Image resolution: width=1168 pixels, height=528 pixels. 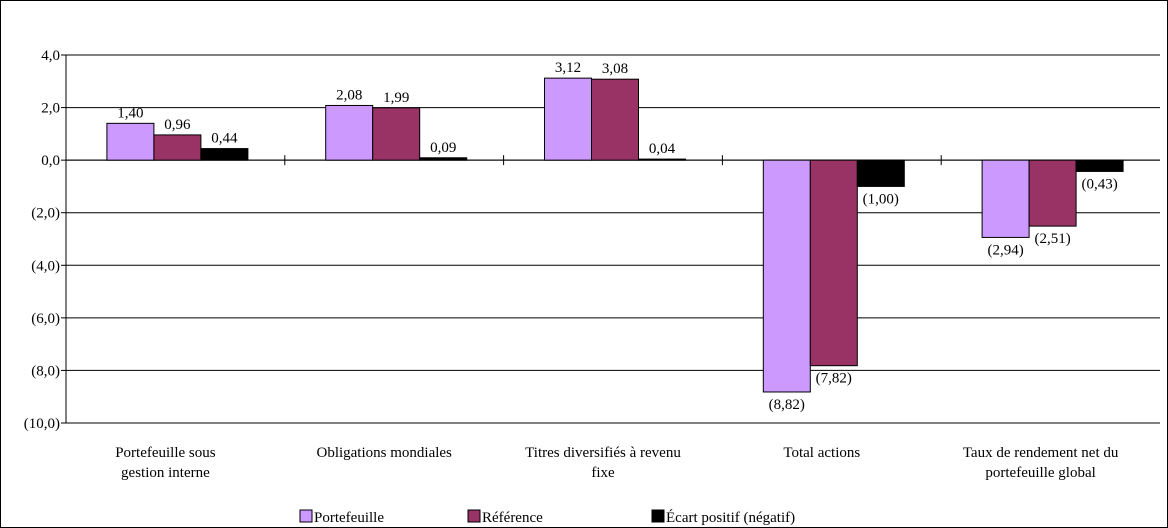 What do you see at coordinates (42, 424) in the screenshot?
I see `y-tick-label: (10,0)` at bounding box center [42, 424].